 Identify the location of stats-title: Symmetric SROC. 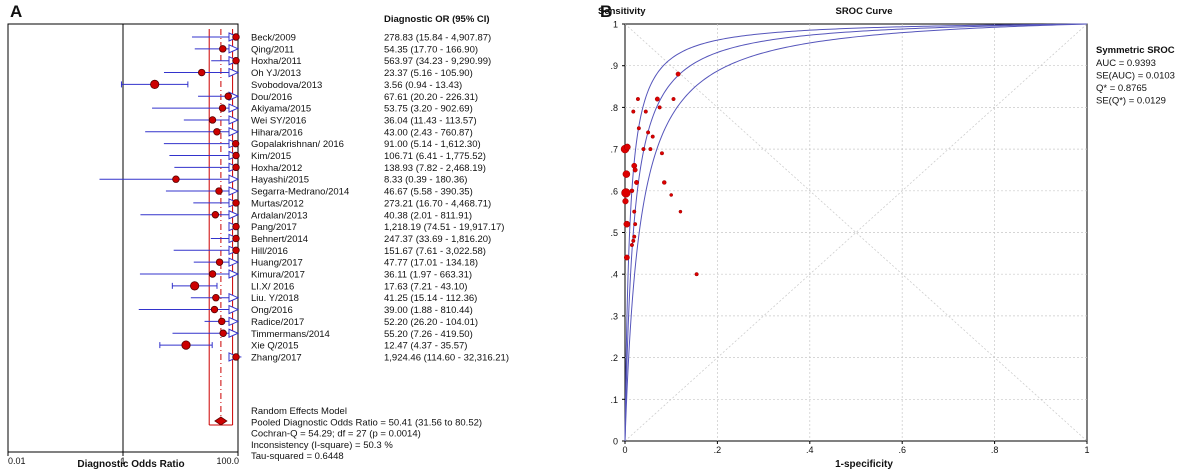
(1135, 50).